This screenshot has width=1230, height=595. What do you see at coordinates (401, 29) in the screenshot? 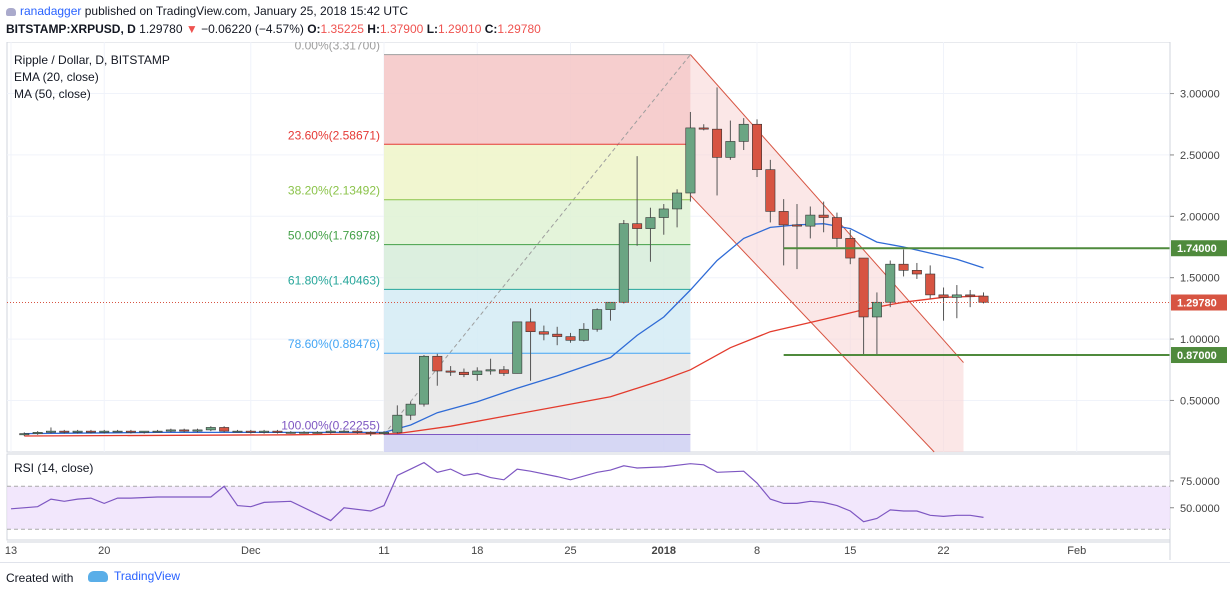
I see `high-value: 1.37900` at bounding box center [401, 29].